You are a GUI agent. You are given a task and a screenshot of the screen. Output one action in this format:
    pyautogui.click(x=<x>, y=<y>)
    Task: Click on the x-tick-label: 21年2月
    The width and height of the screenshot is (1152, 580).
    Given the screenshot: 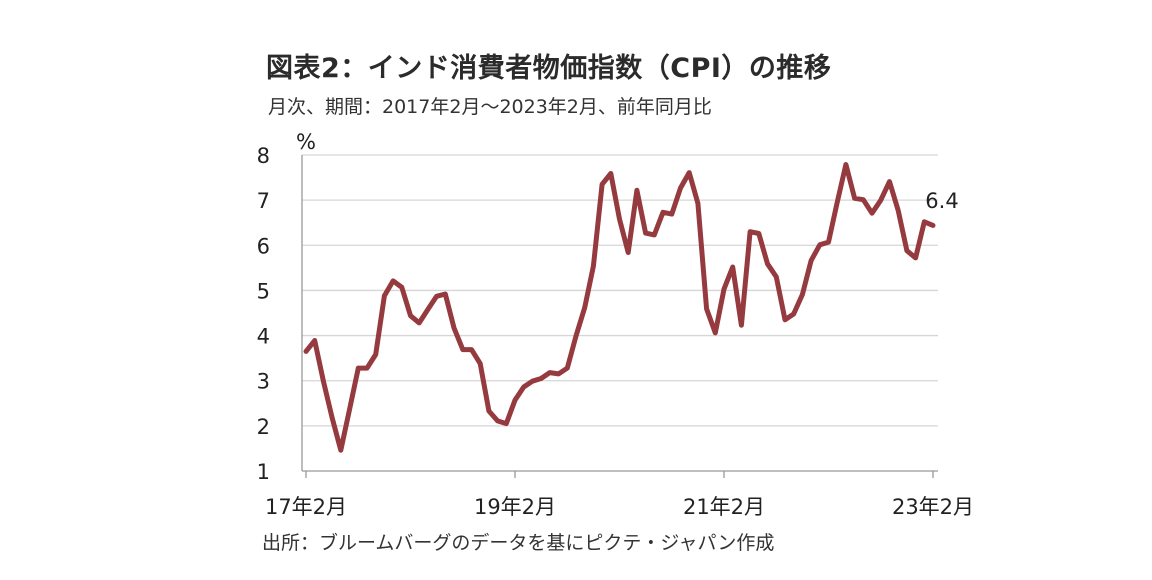 What is the action you would take?
    pyautogui.click(x=724, y=507)
    